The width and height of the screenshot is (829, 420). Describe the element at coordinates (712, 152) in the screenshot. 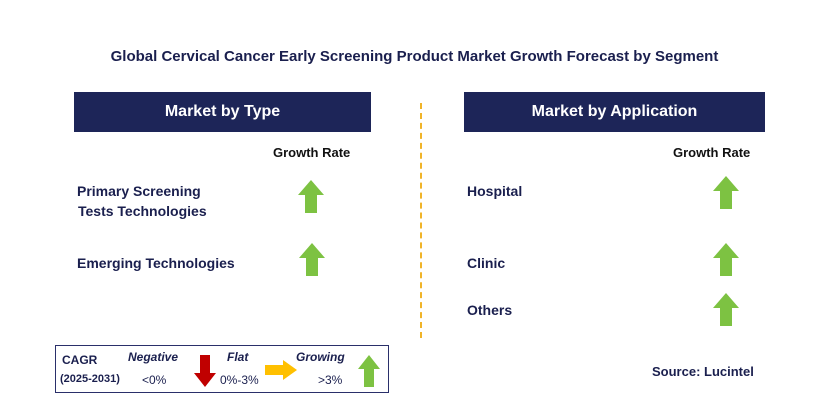

I see `application-growth-rate-label: Growth Rate` at that location.